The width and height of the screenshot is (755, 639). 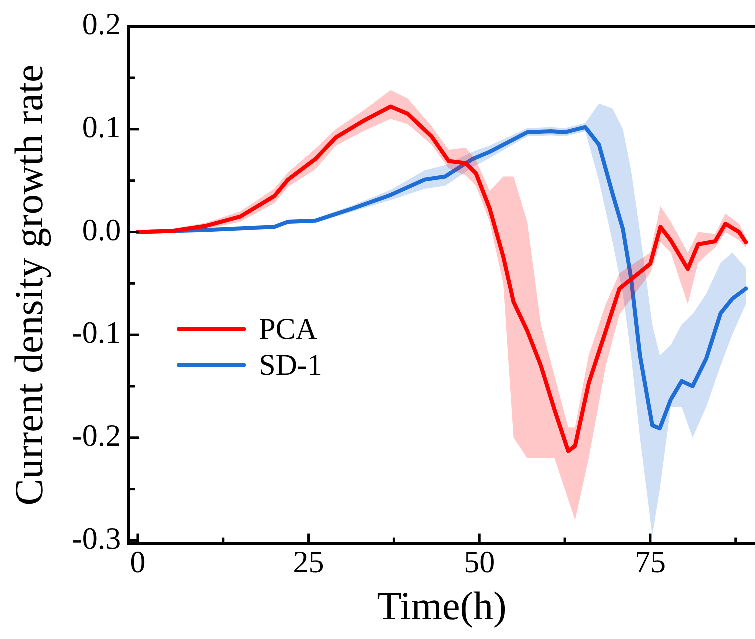 What do you see at coordinates (480, 562) in the screenshot?
I see `x-tick-label: 50` at bounding box center [480, 562].